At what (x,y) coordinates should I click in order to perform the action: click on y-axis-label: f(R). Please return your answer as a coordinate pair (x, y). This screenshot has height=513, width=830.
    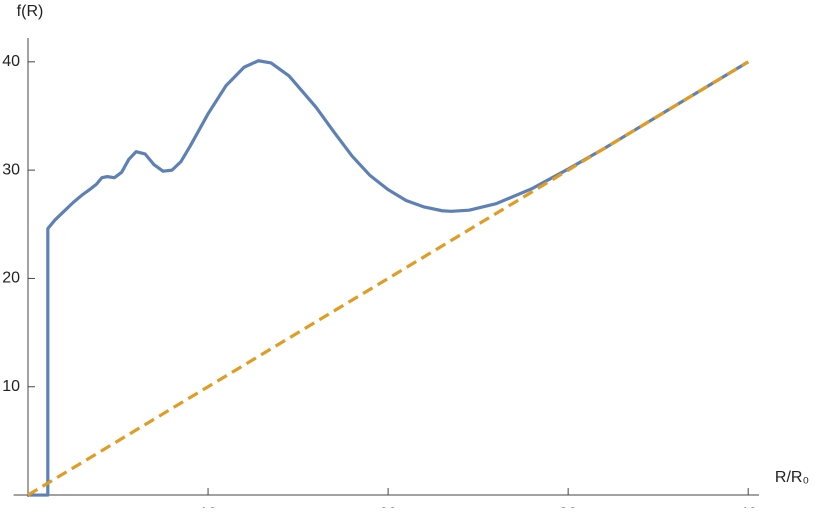
    Looking at the image, I should click on (30, 11).